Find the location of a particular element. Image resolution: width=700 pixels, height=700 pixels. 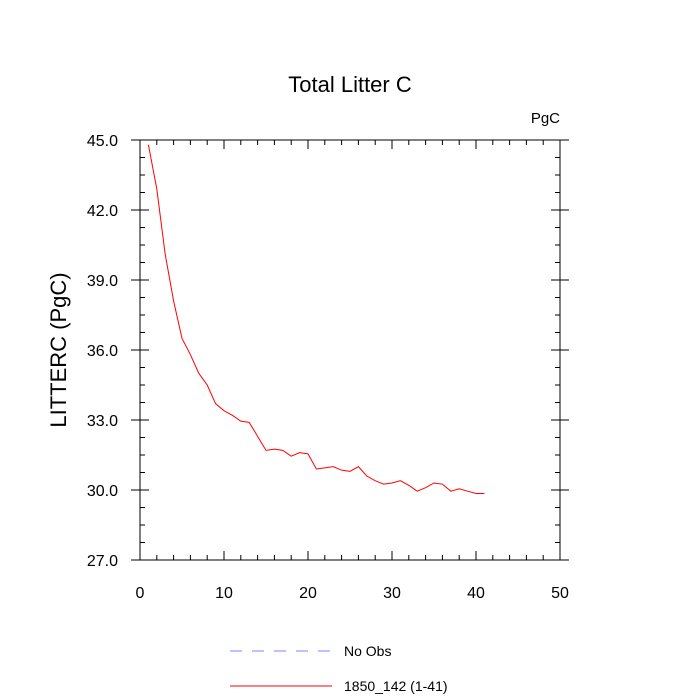

x-tick-label: 10 is located at coordinates (224, 593).